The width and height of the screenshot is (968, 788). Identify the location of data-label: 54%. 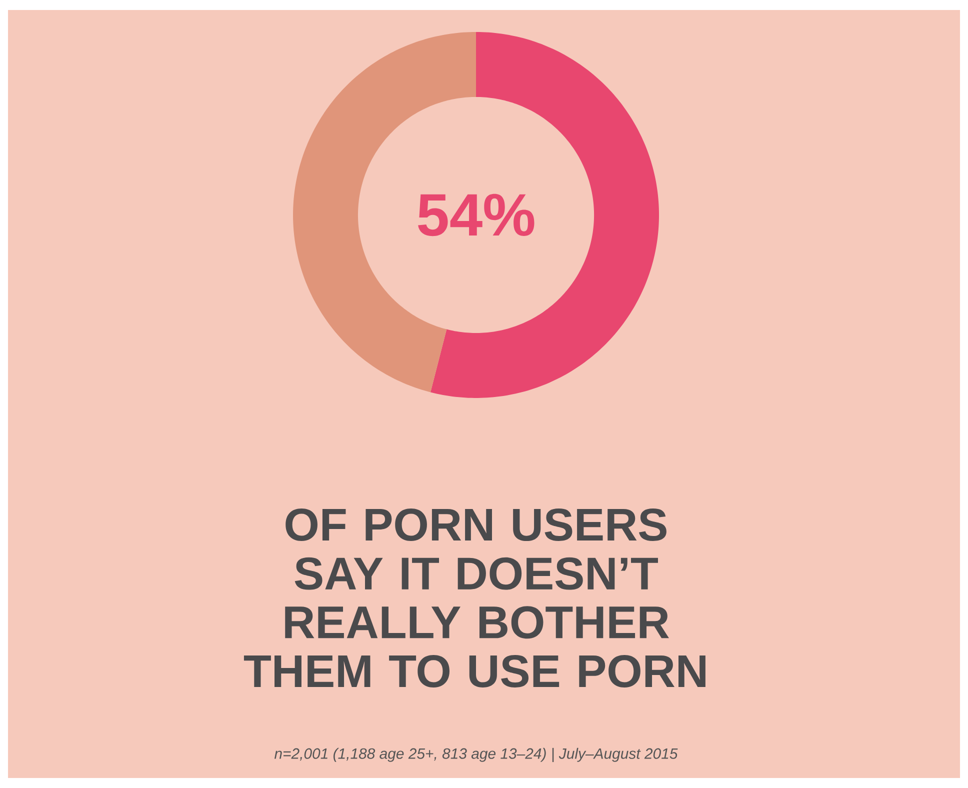
(476, 215).